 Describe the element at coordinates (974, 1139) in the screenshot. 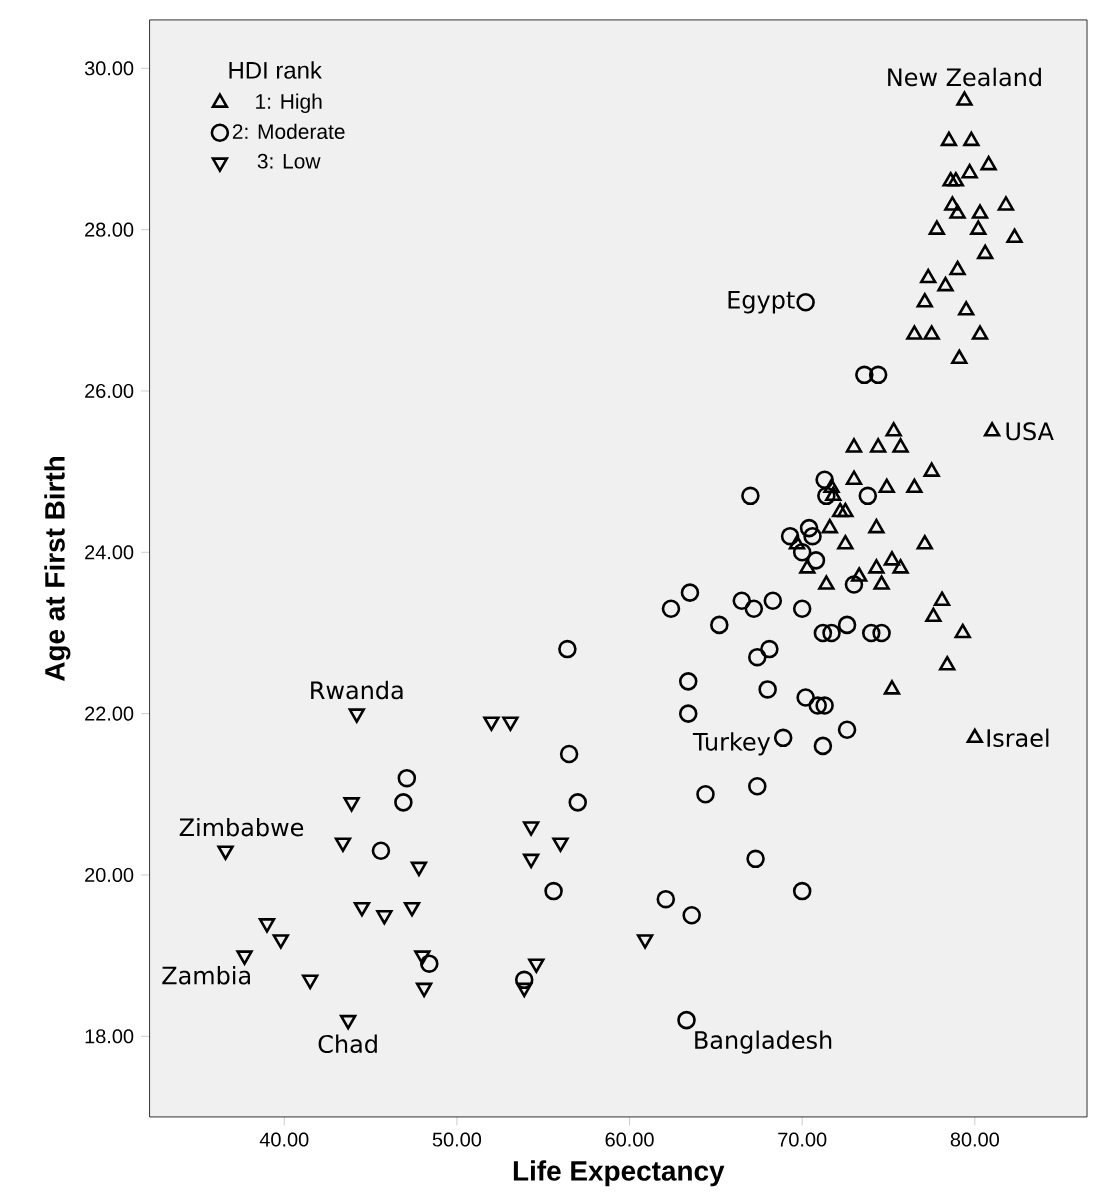

I see `x-tick-label: 80.00` at that location.